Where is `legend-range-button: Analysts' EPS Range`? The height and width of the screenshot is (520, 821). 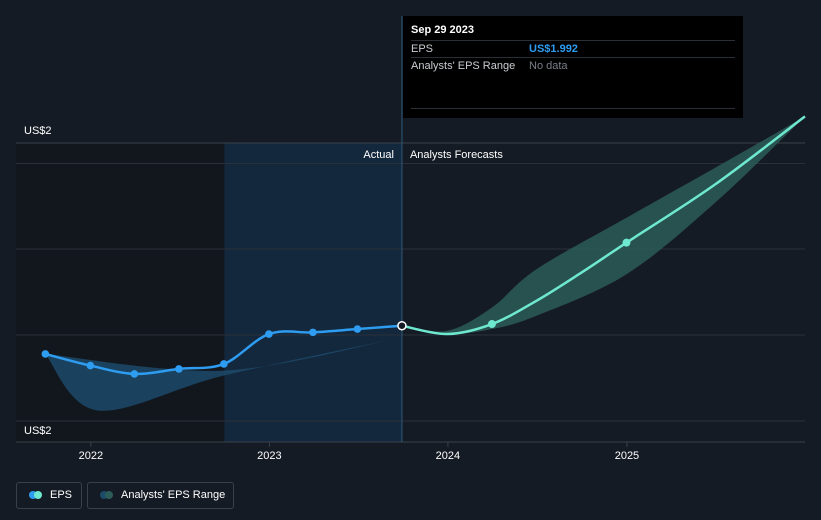 legend-range-button: Analysts' EPS Range is located at coordinates (160, 495).